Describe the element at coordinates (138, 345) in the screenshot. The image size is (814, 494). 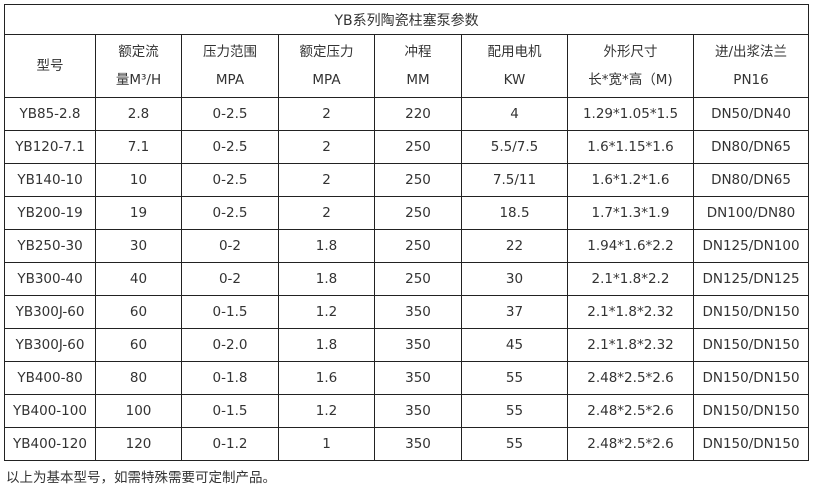
I see `table-cell: 60` at that location.